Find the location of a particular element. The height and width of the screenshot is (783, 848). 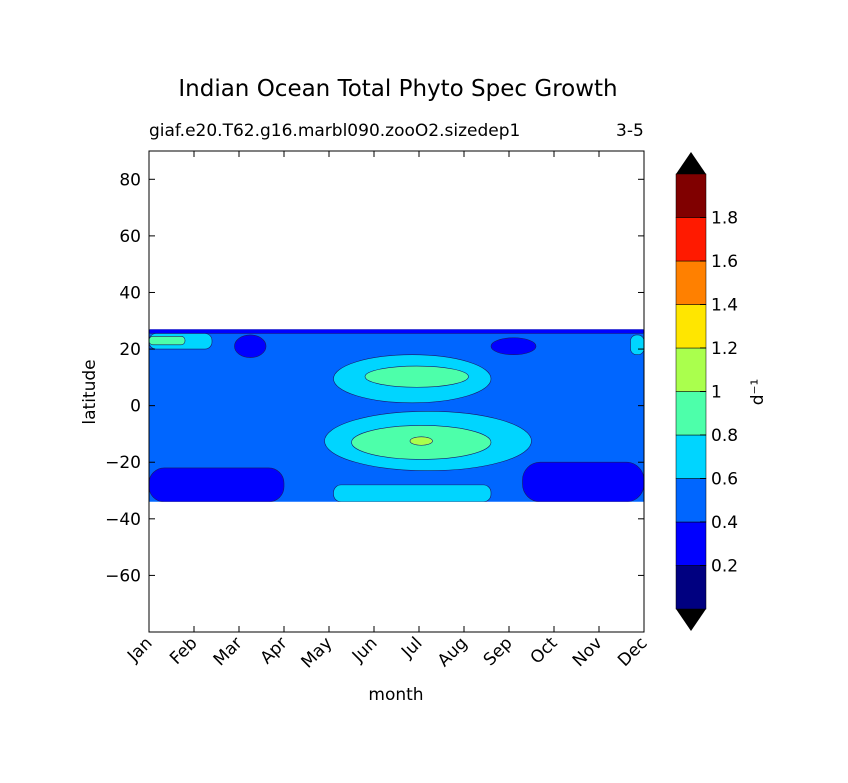

colorbar-tick-label: 0.2 is located at coordinates (724, 567).